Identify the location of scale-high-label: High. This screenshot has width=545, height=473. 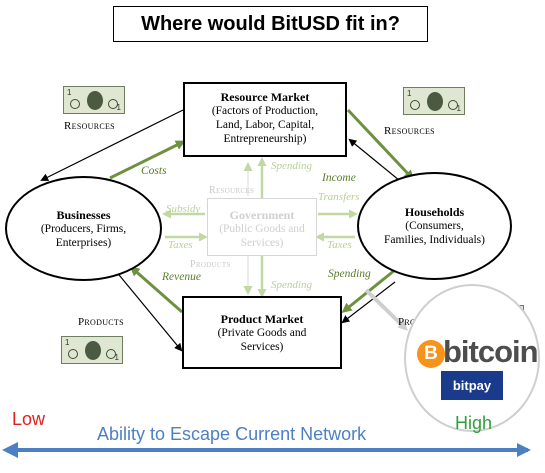
(474, 423).